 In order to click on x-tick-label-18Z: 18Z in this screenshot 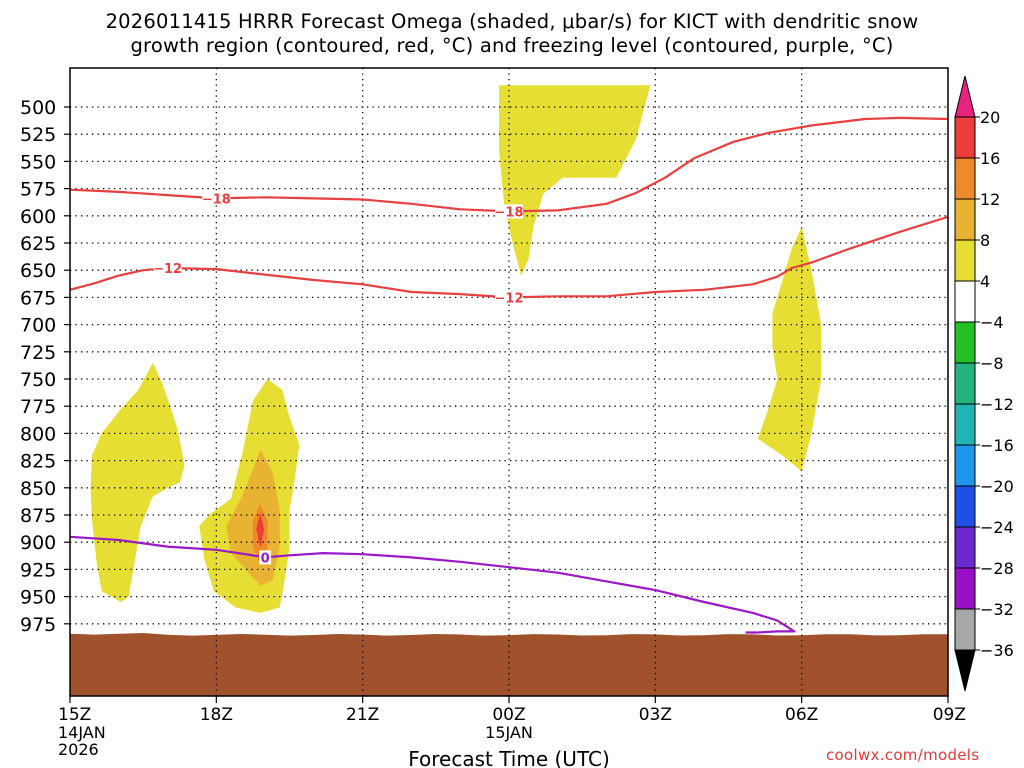, I will do `click(216, 715)`.